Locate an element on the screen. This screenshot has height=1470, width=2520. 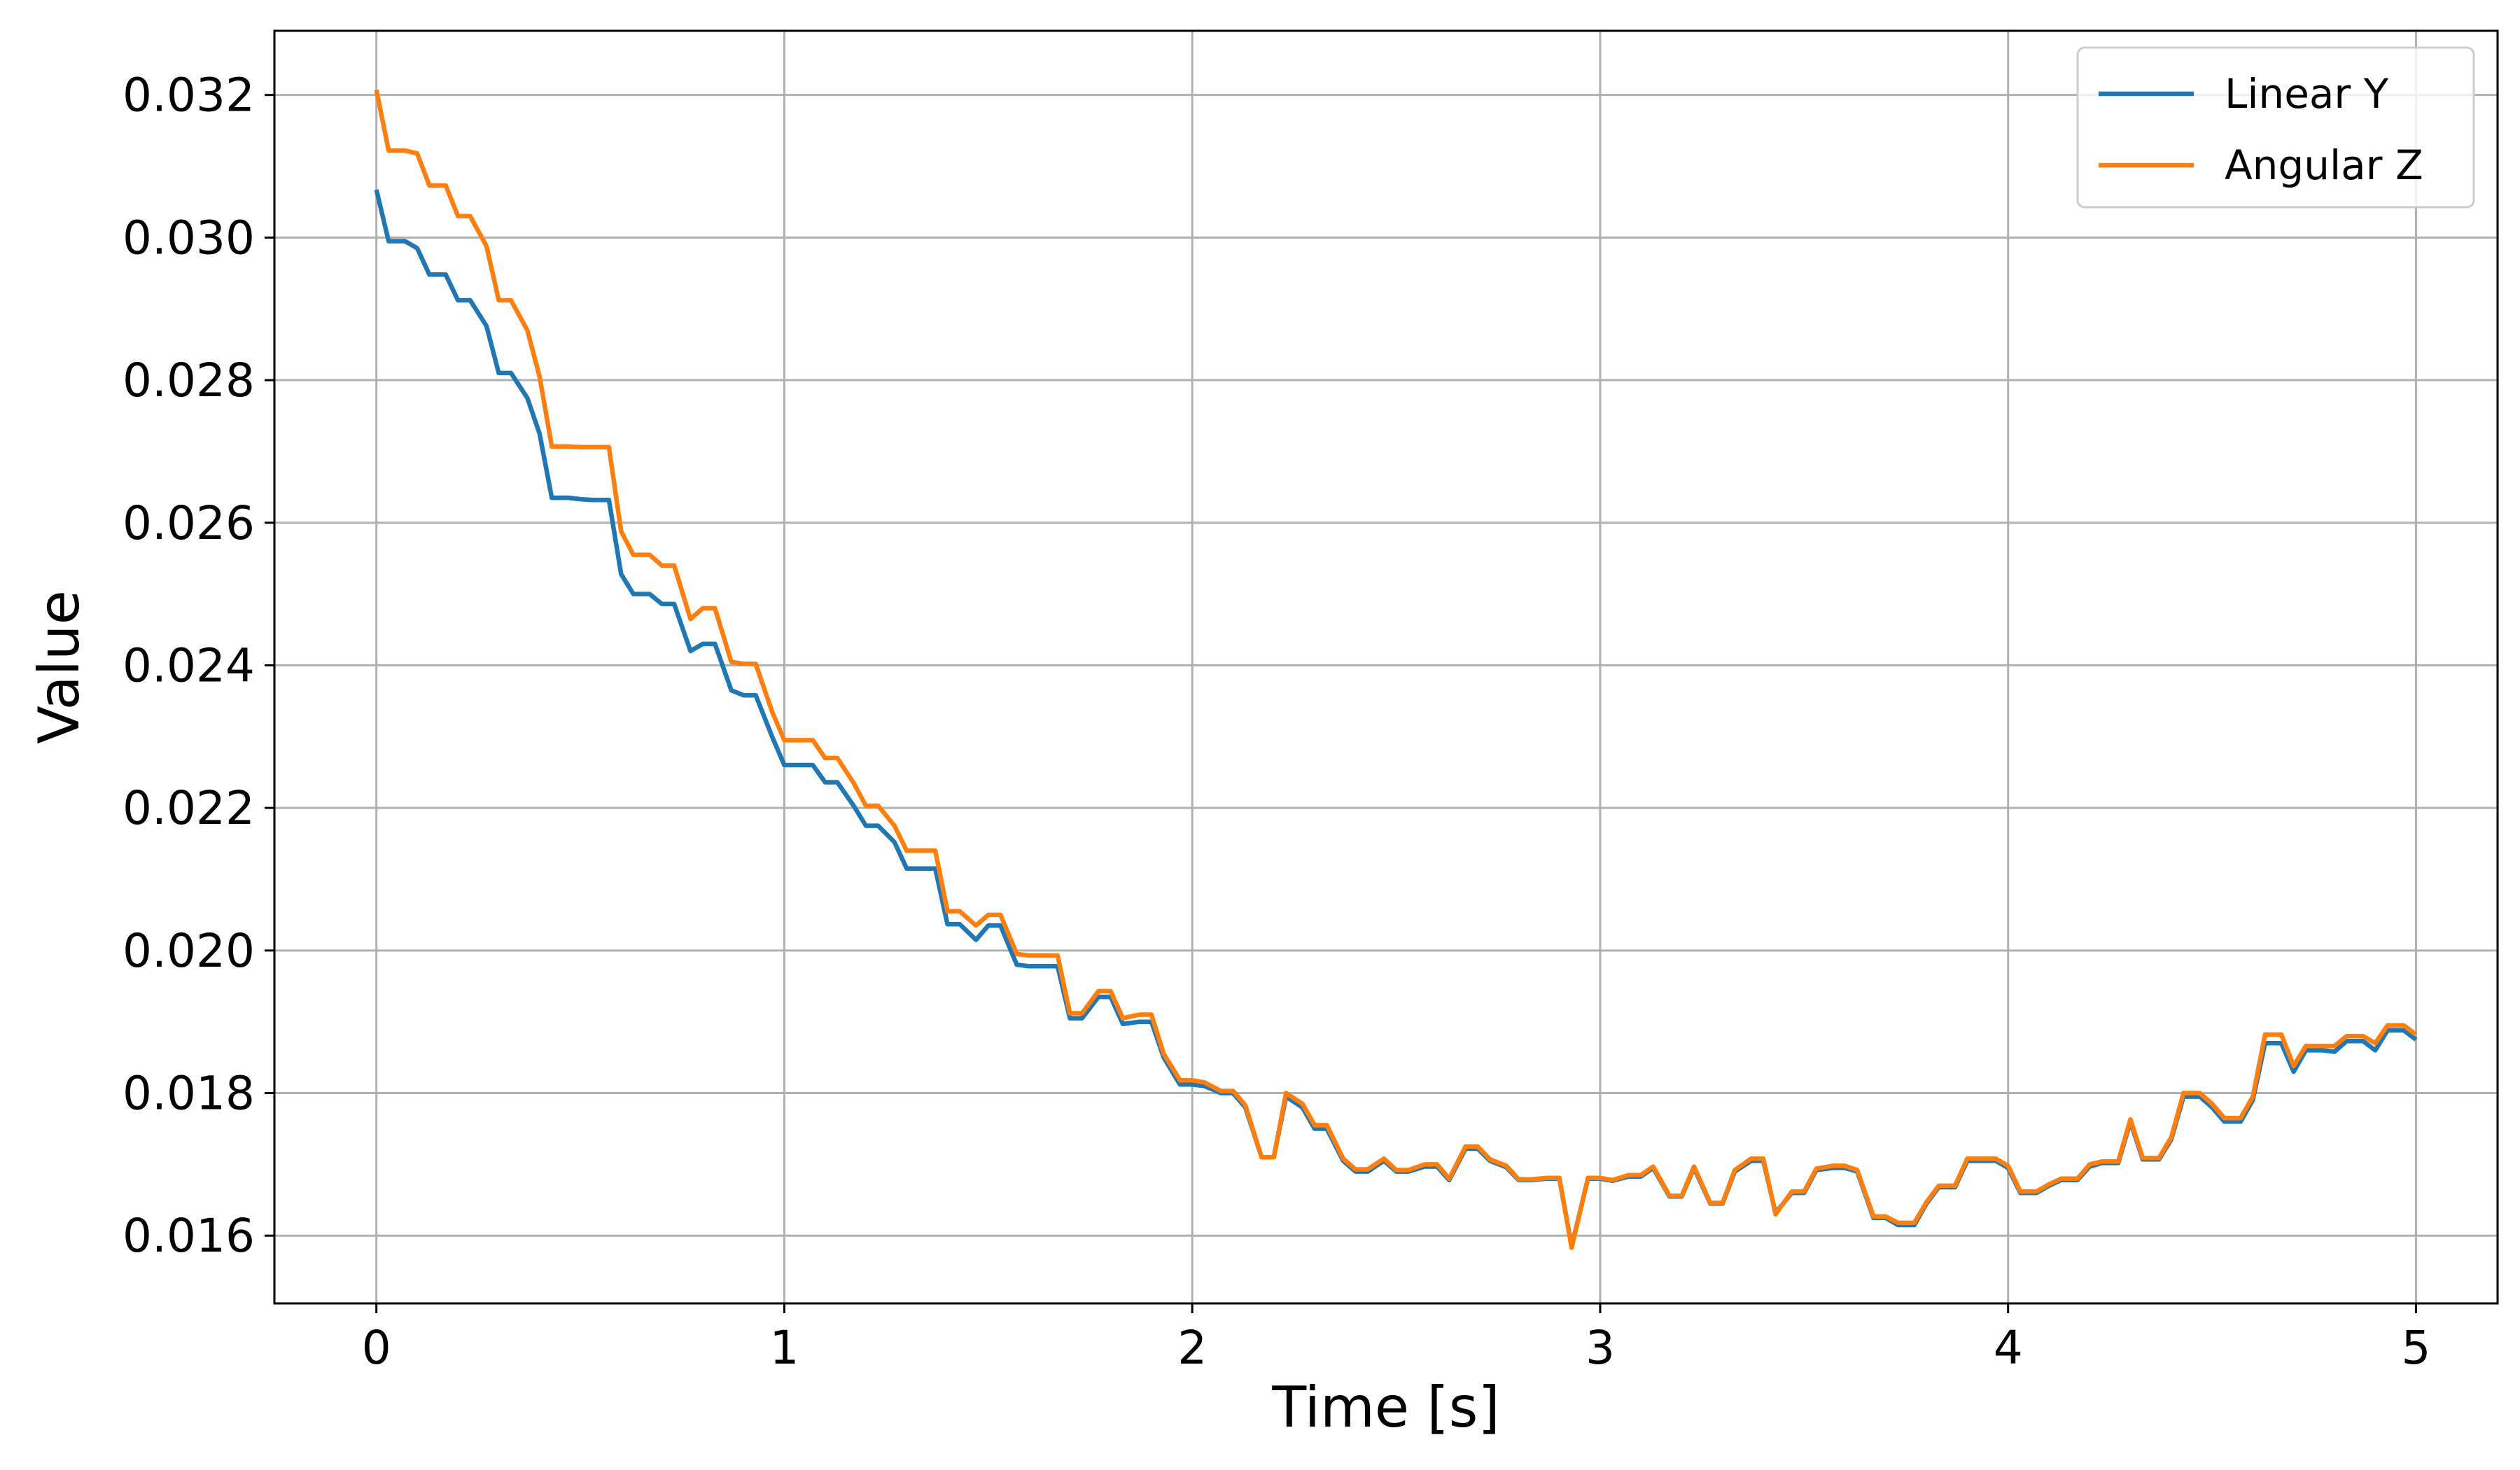
legend: Linear Y Angular Z is located at coordinates (2275, 127).